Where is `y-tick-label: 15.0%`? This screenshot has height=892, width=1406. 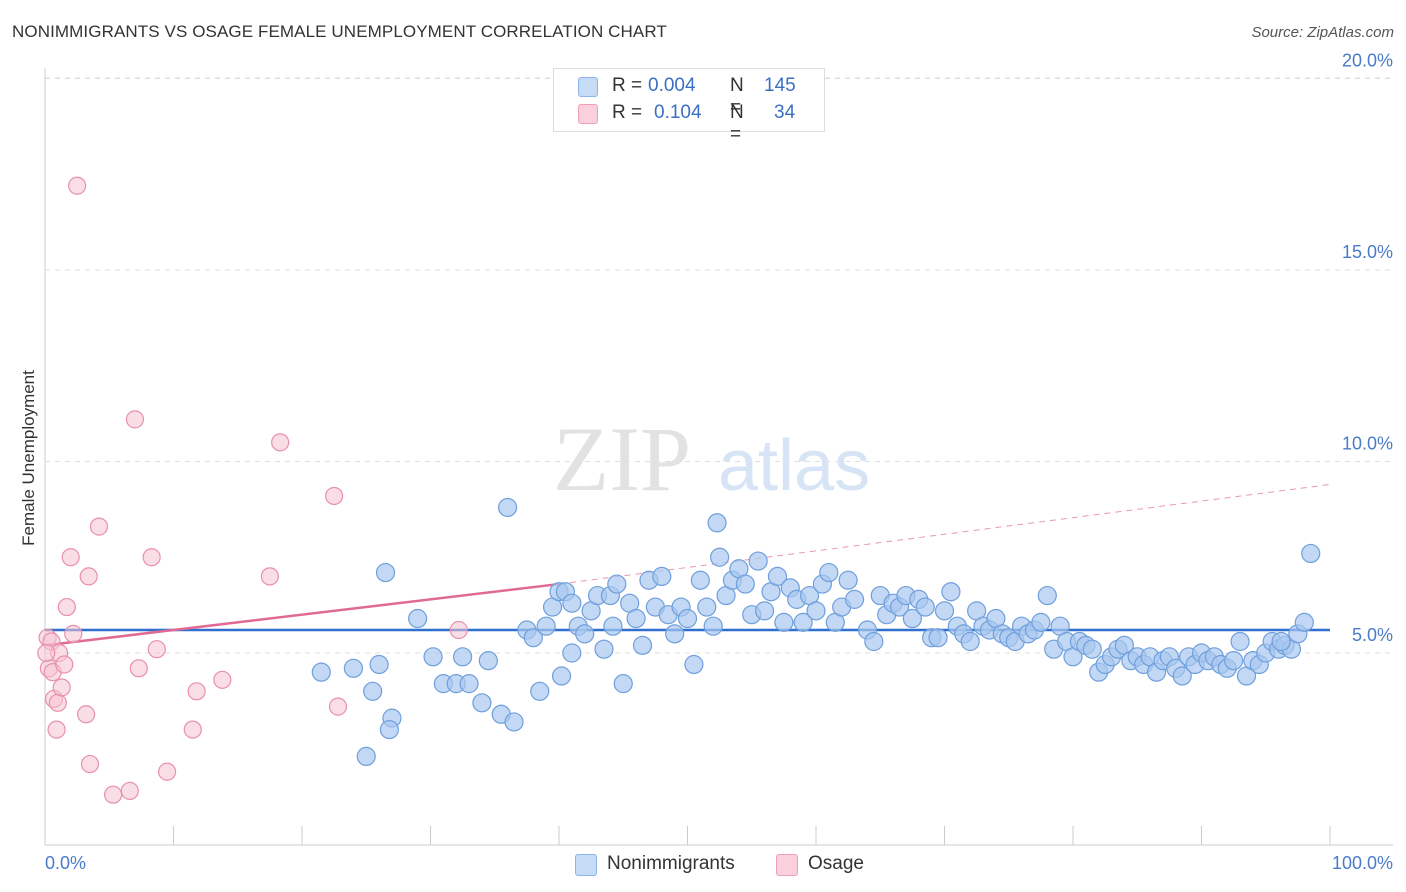 y-tick-label: 15.0% is located at coordinates (1367, 252).